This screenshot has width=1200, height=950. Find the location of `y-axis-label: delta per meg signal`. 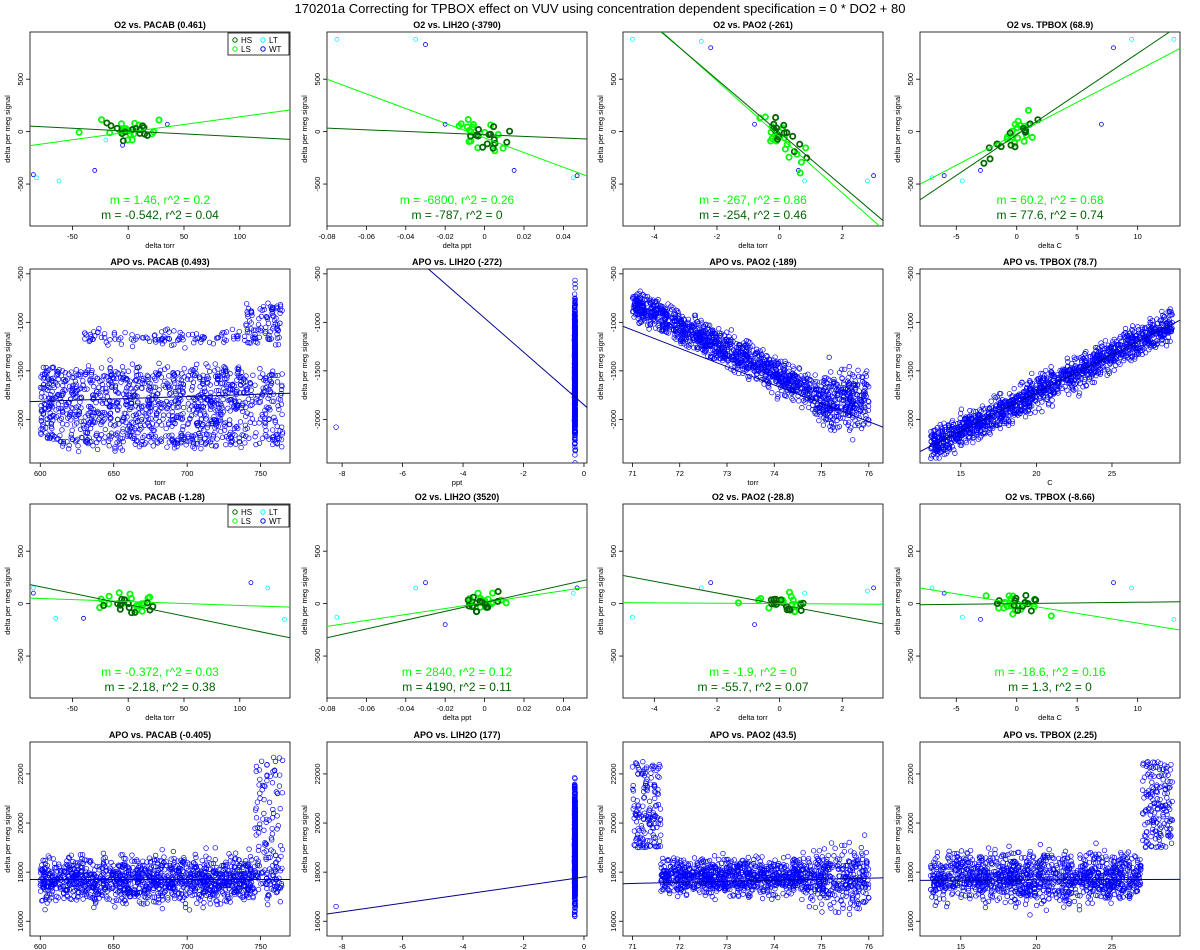

y-axis-label: delta per meg signal is located at coordinates (304, 129).